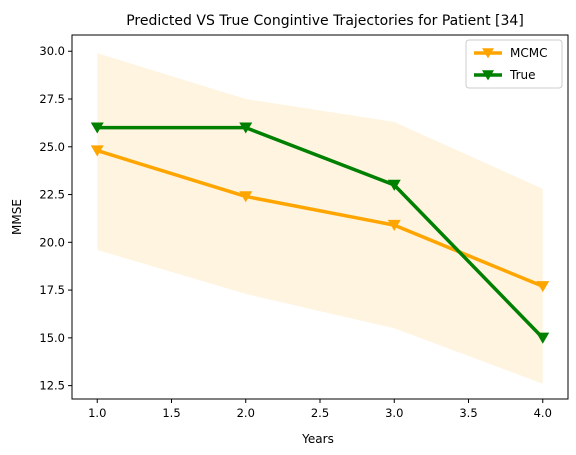  I want to click on legend-marker-mcmc, so click(488, 53).